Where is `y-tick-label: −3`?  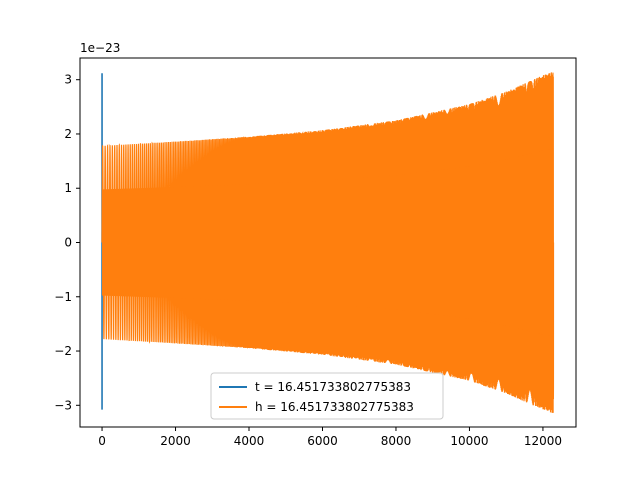 y-tick-label: −3 is located at coordinates (63, 405).